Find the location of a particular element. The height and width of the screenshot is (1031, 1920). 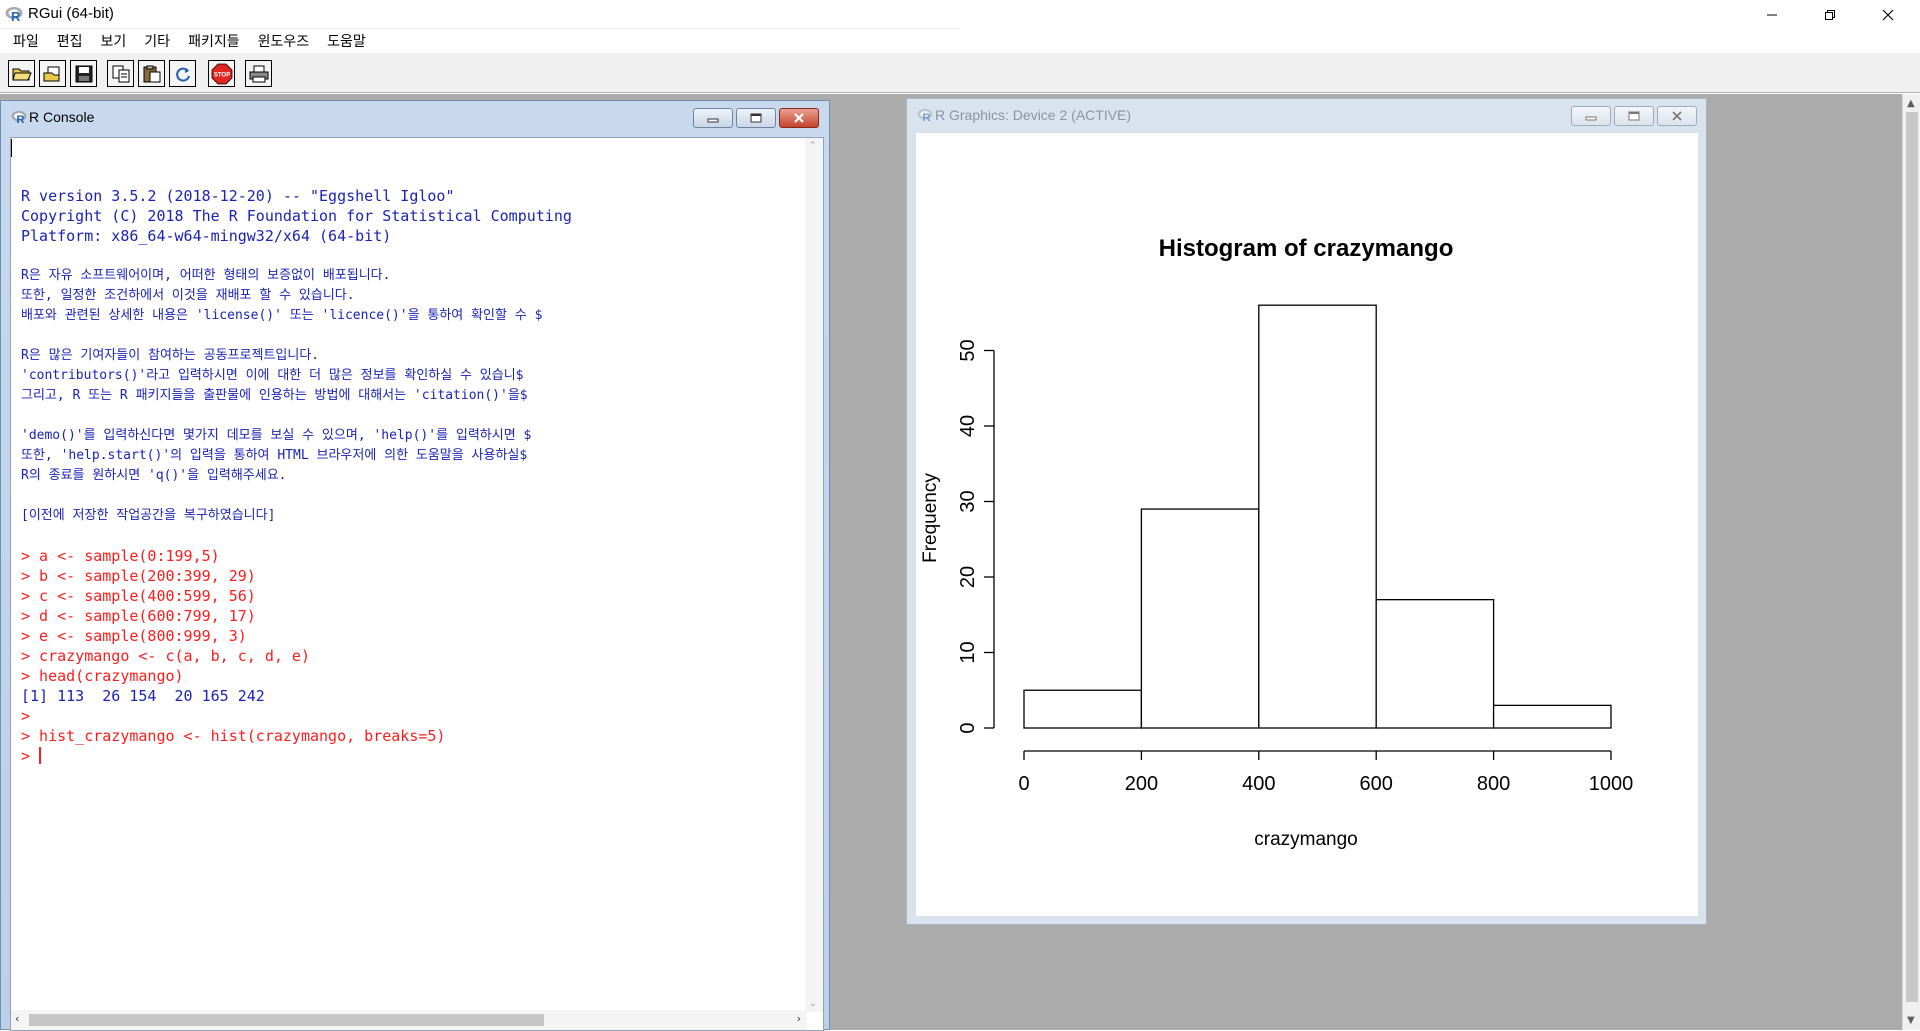

open-script-button is located at coordinates (21, 73).